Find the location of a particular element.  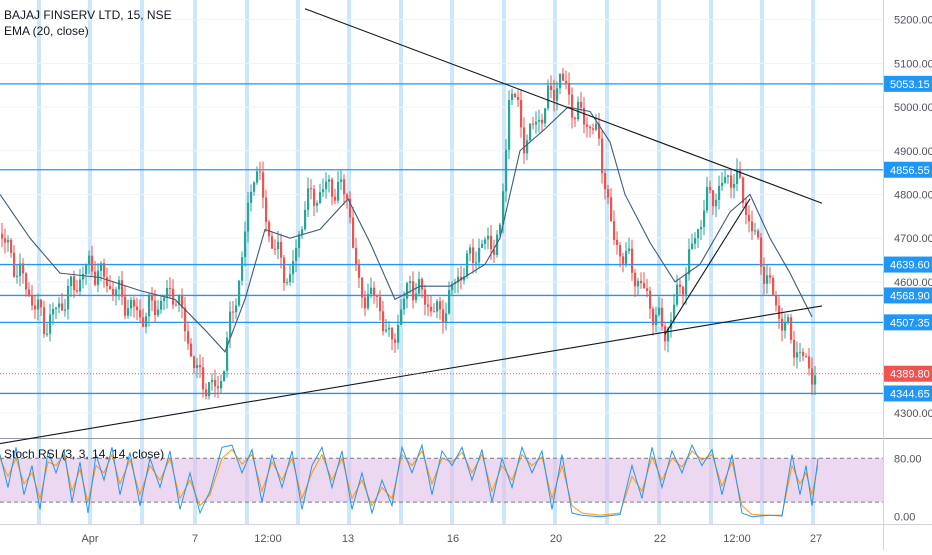

stoch-k-line is located at coordinates (409, 480).